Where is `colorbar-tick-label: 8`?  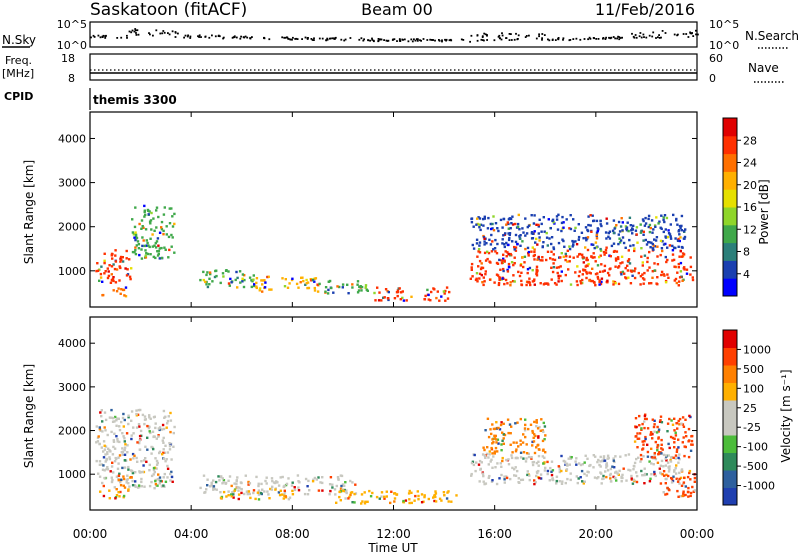 colorbar-tick-label: 8 is located at coordinates (746, 252).